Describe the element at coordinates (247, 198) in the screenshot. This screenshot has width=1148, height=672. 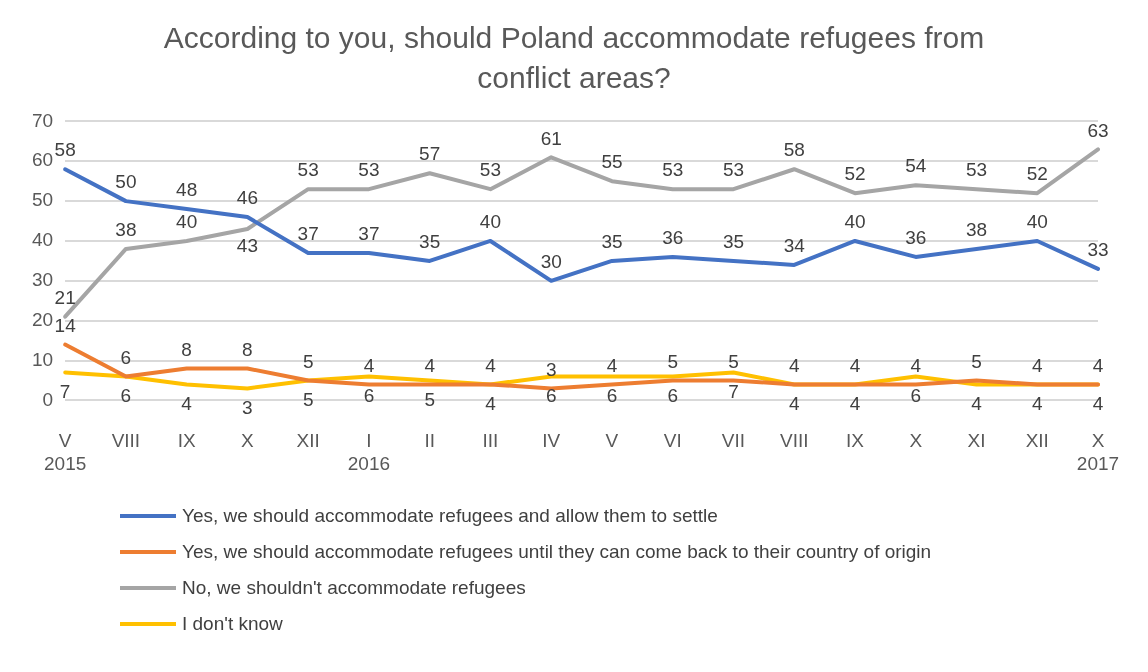
I see `data-label: 46` at that location.